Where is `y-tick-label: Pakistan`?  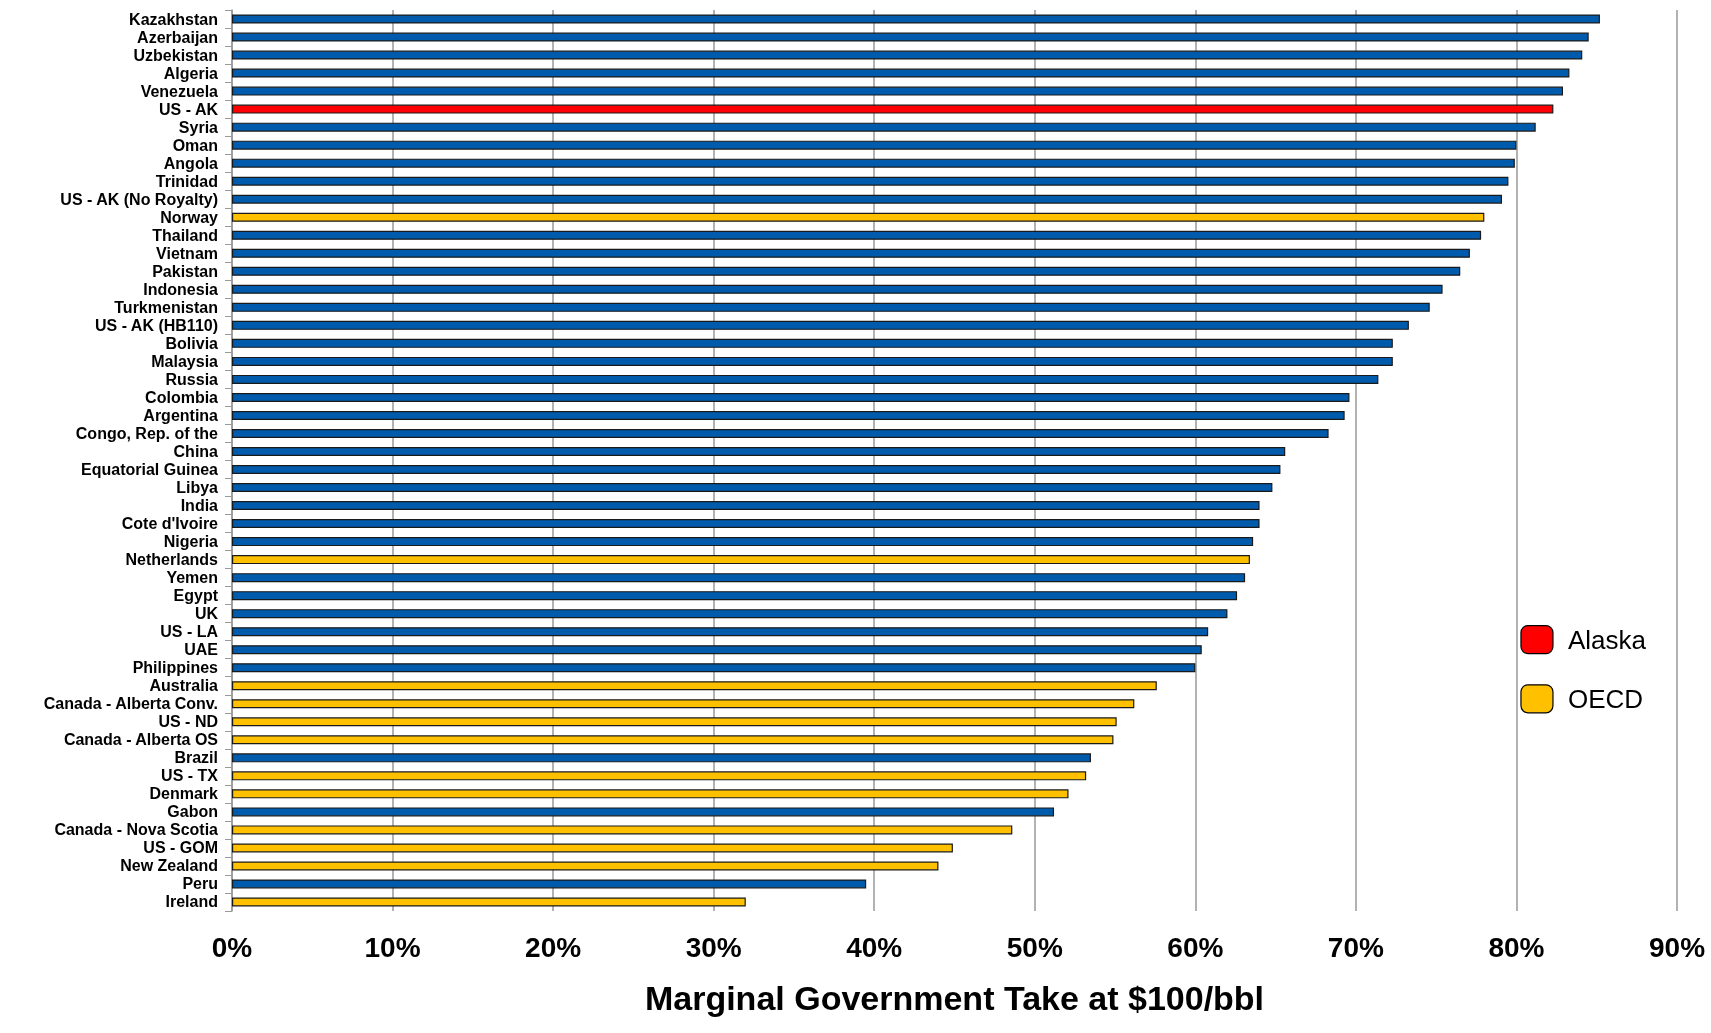 y-tick-label: Pakistan is located at coordinates (185, 271).